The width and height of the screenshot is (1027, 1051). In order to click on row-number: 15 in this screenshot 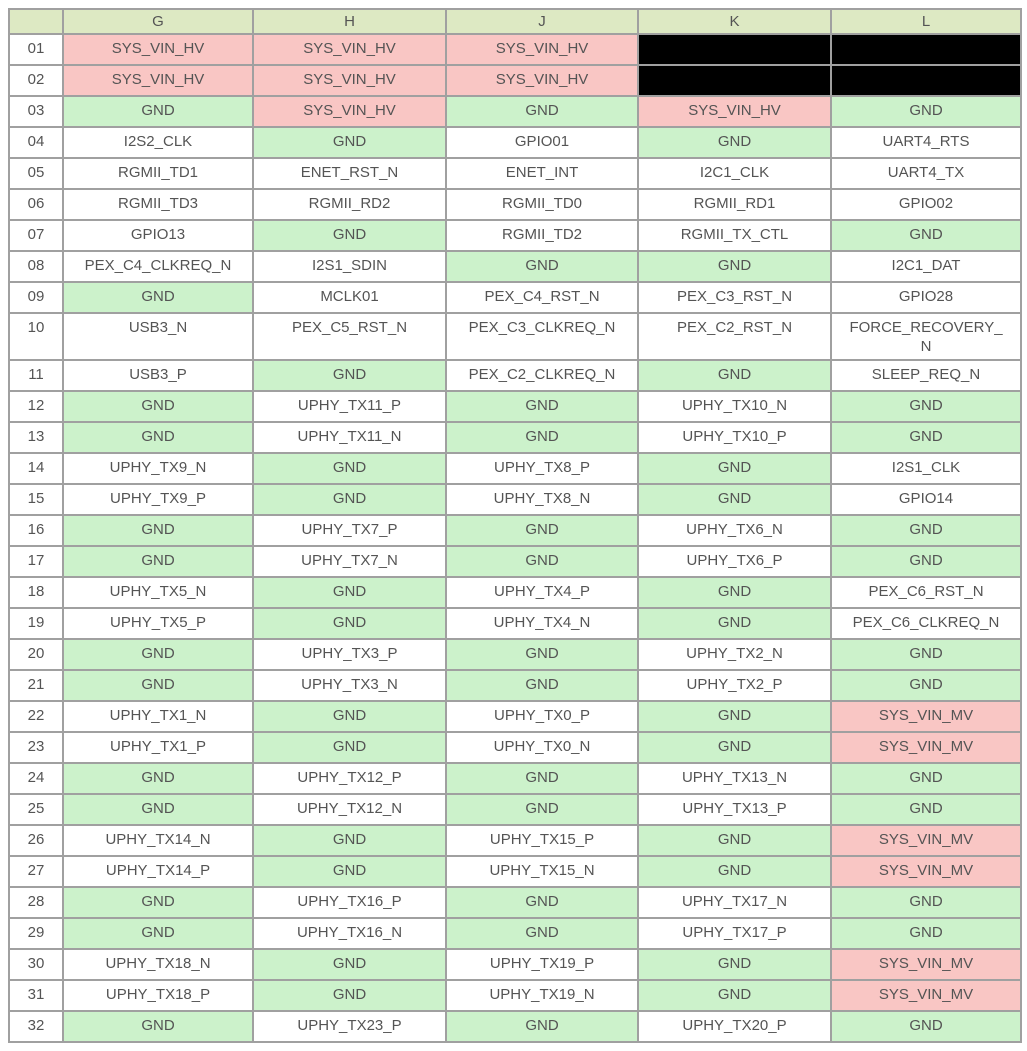, I will do `click(36, 499)`.